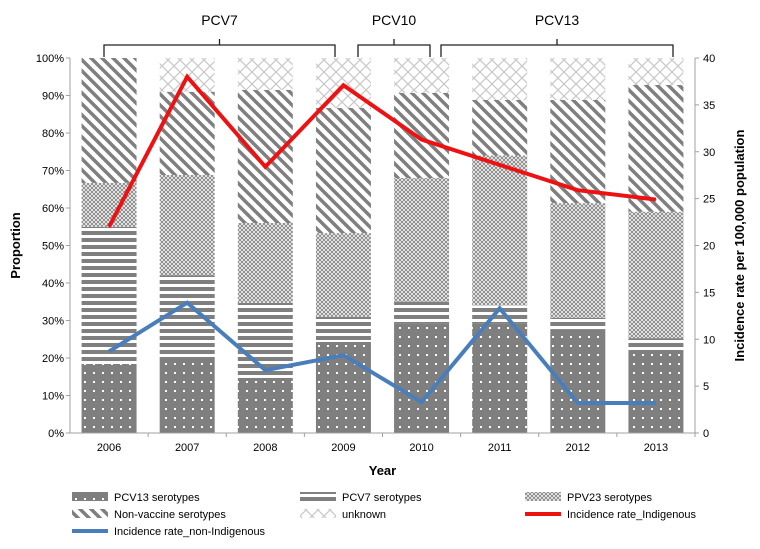 This screenshot has width=760, height=549. I want to click on y2-tick-label: 30, so click(709, 153).